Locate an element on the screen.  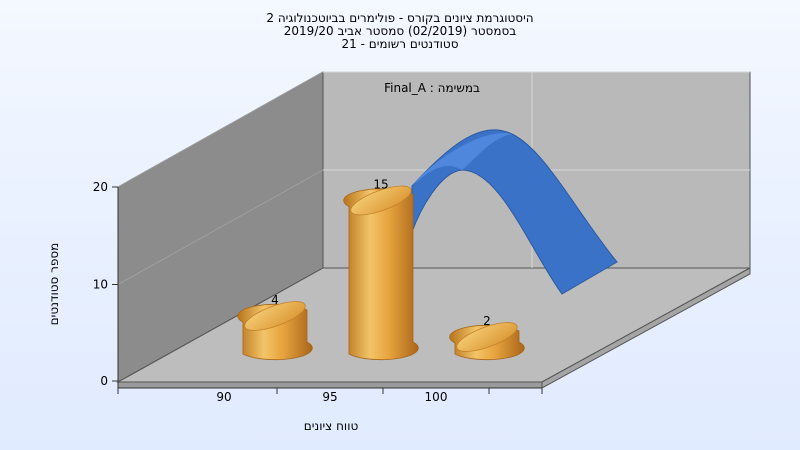
x-axis-title: טווח ציונים is located at coordinates (331, 426).